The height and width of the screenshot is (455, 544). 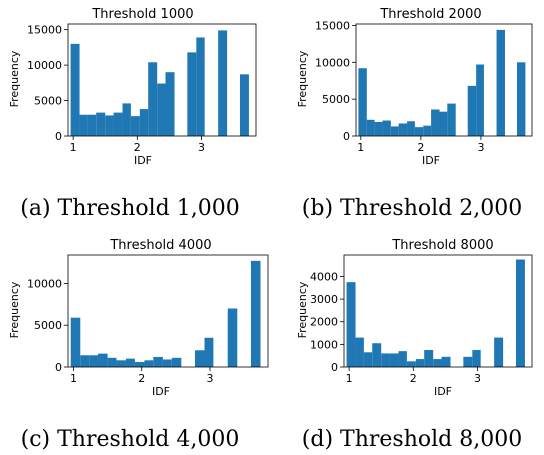 What do you see at coordinates (324, 299) in the screenshot?
I see `y-tick-label: 3000` at bounding box center [324, 299].